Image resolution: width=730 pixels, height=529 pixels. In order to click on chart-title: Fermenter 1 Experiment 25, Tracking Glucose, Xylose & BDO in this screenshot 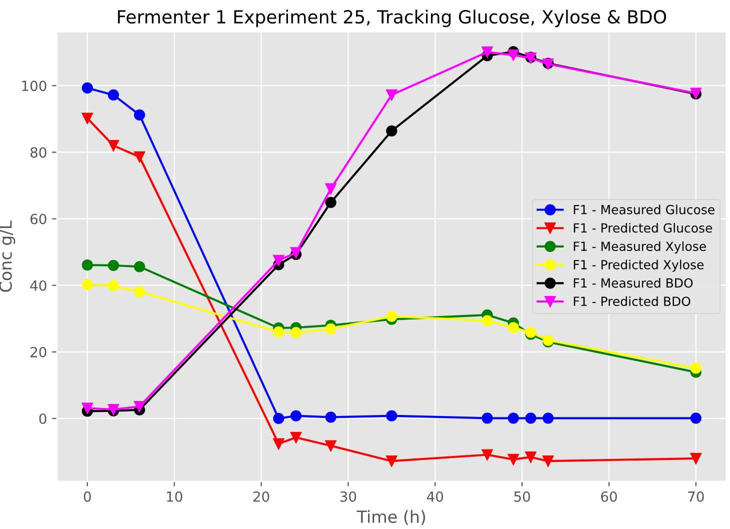, I will do `click(392, 19)`.